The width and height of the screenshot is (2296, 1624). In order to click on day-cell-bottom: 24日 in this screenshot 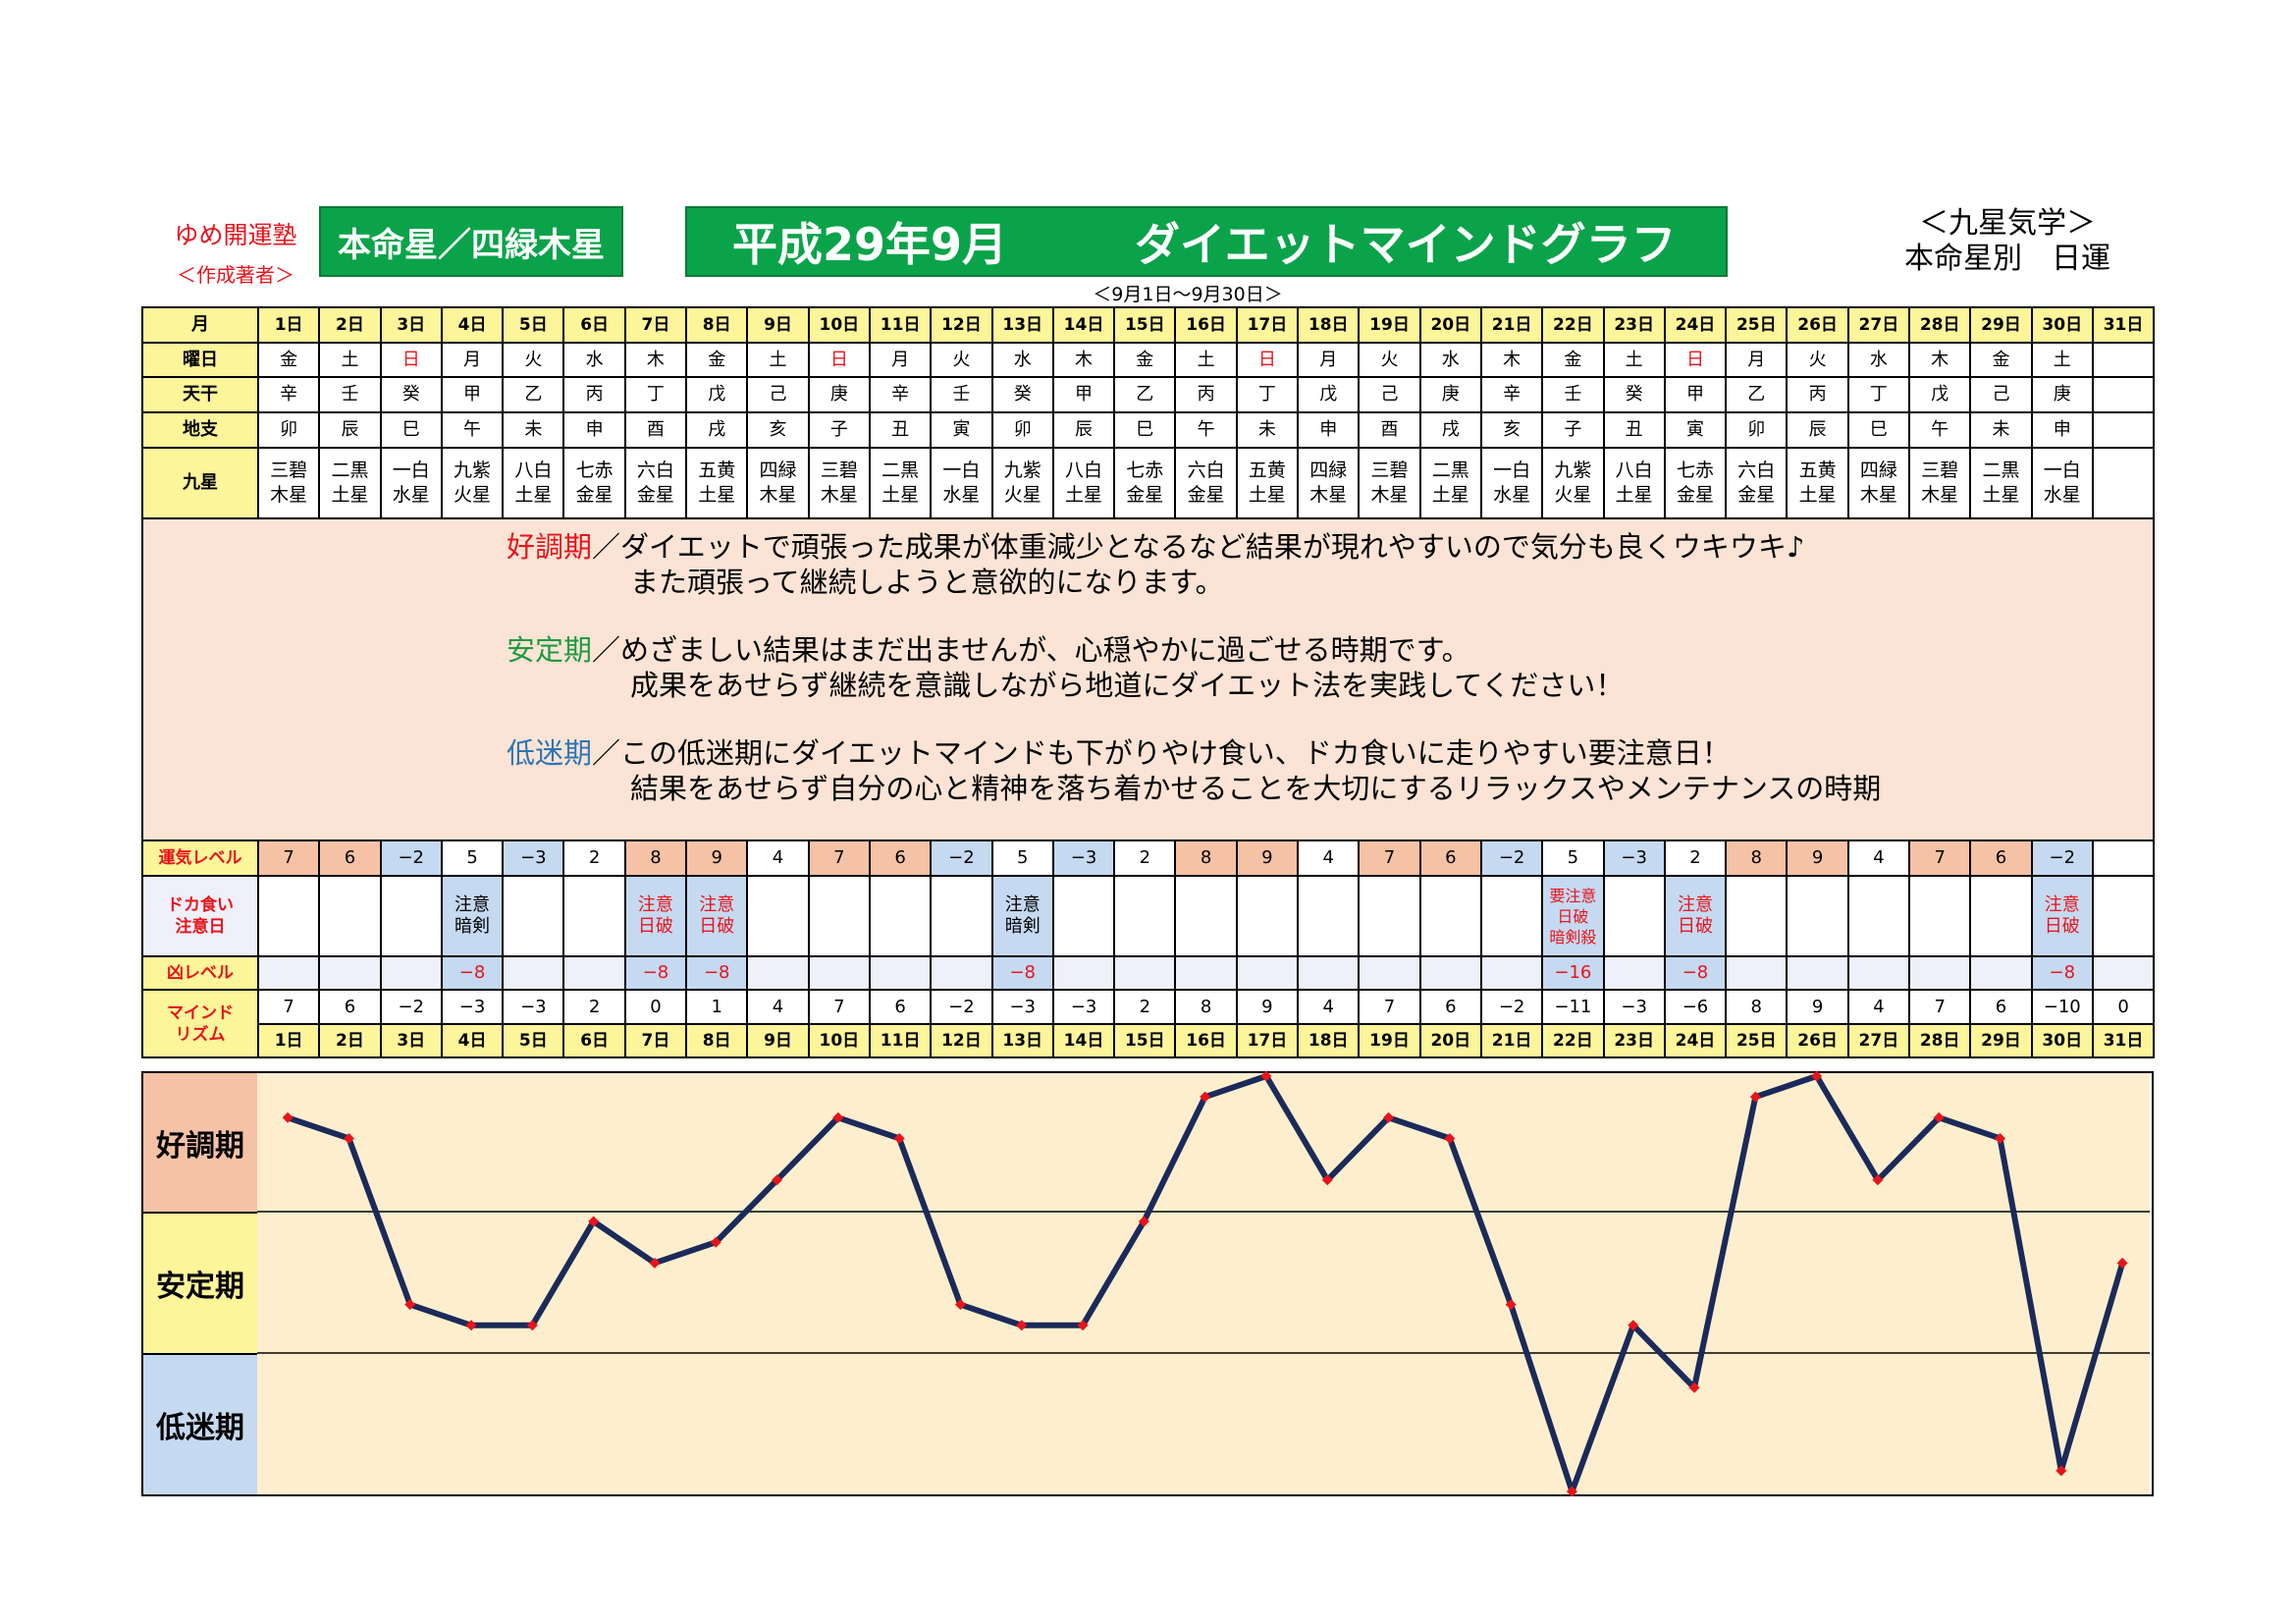, I will do `click(1695, 1040)`.